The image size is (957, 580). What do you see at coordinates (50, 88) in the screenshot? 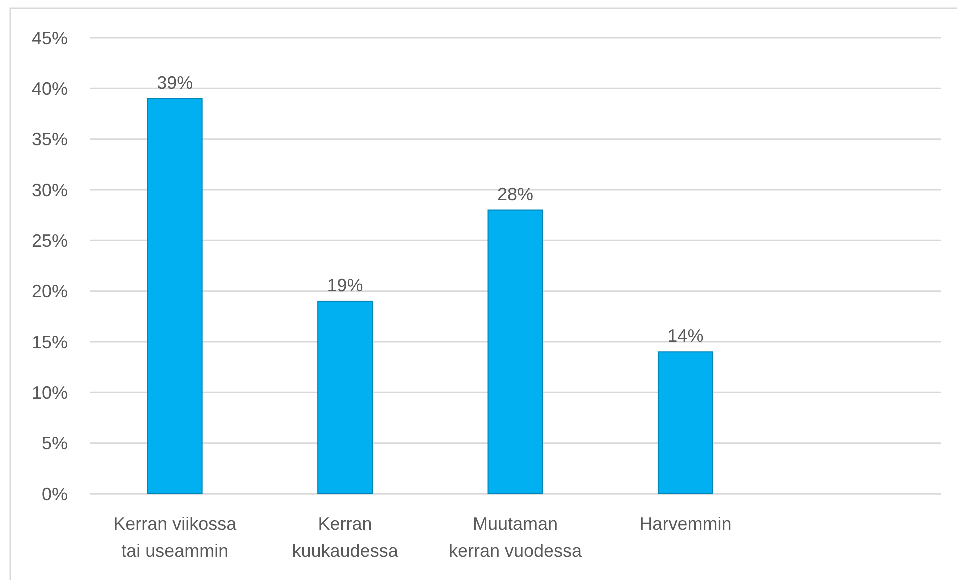
I see `y-tick-label: 40%` at bounding box center [50, 88].